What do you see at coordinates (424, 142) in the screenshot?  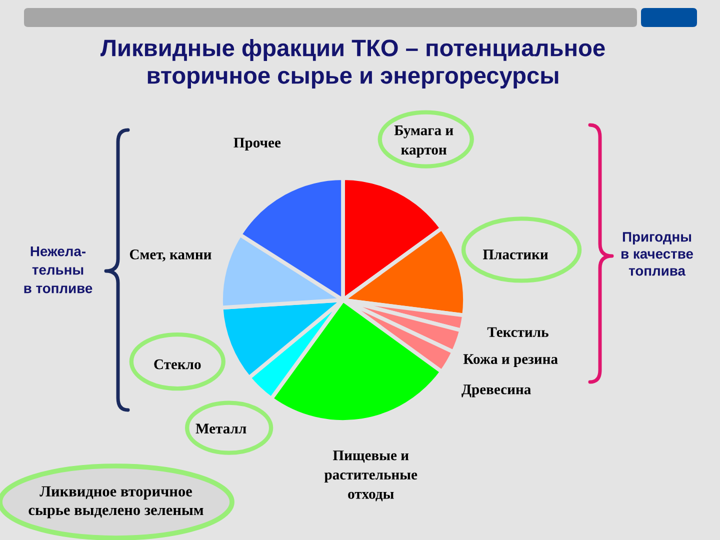 I see `slice-label: Бумага и картон` at bounding box center [424, 142].